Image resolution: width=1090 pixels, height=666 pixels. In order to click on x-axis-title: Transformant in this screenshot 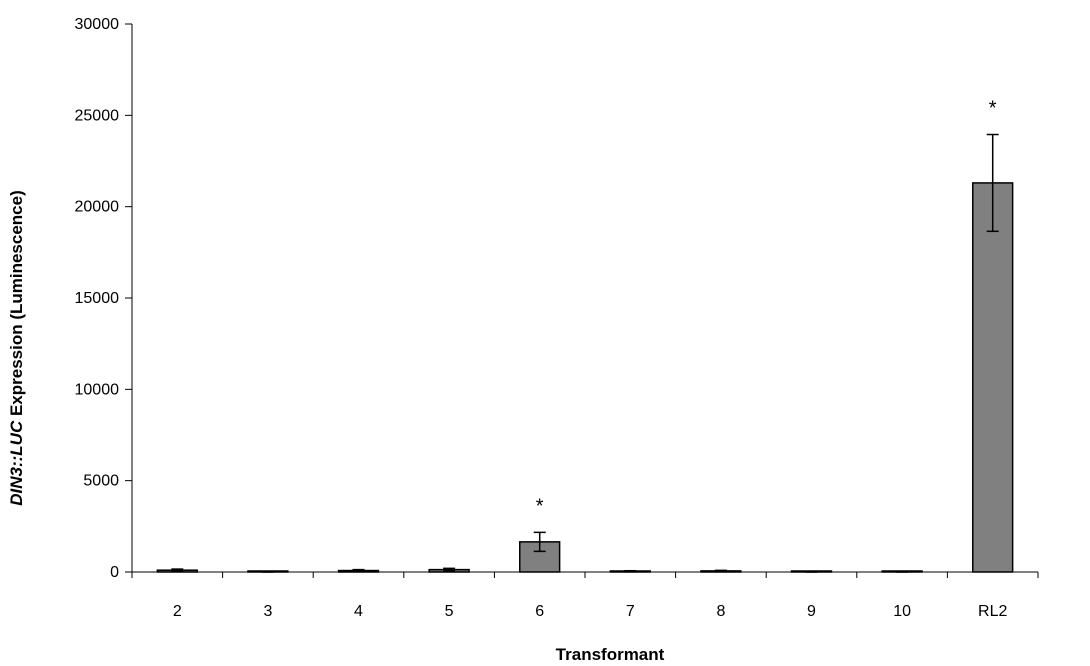, I will do `click(610, 654)`.